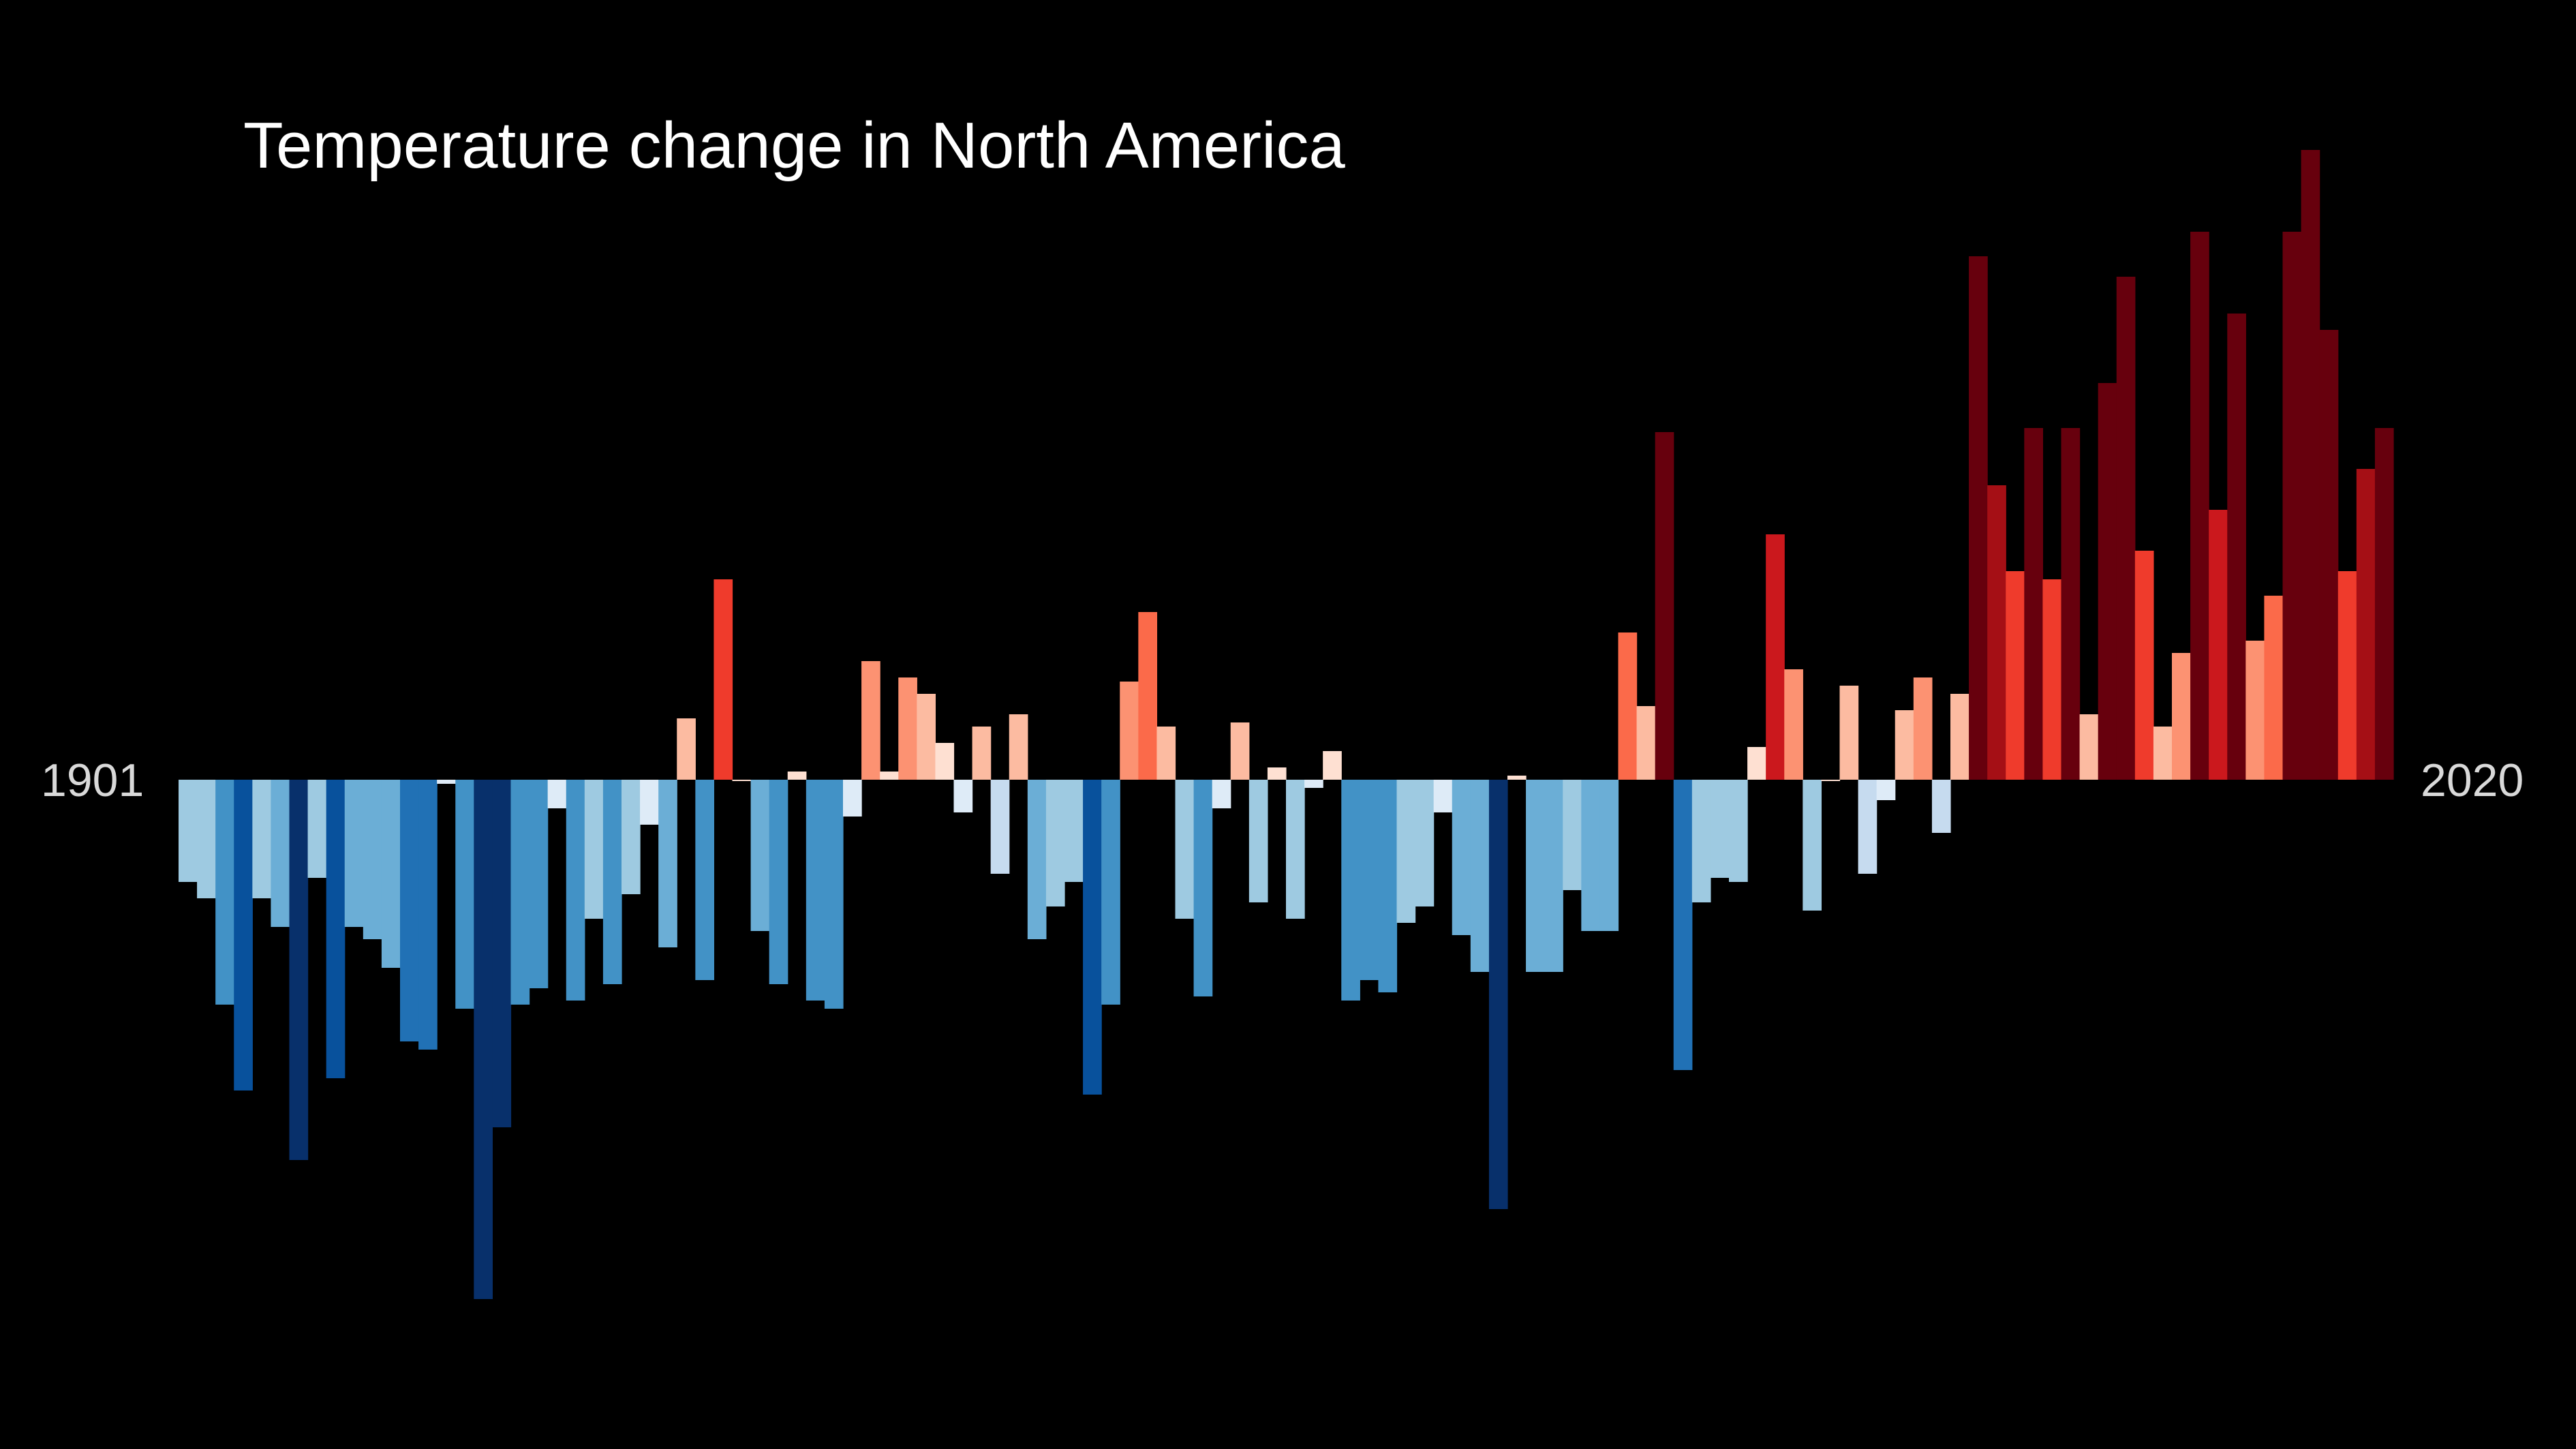 Image resolution: width=2576 pixels, height=1449 pixels. Describe the element at coordinates (1461, 858) in the screenshot. I see `bar-1970` at that location.